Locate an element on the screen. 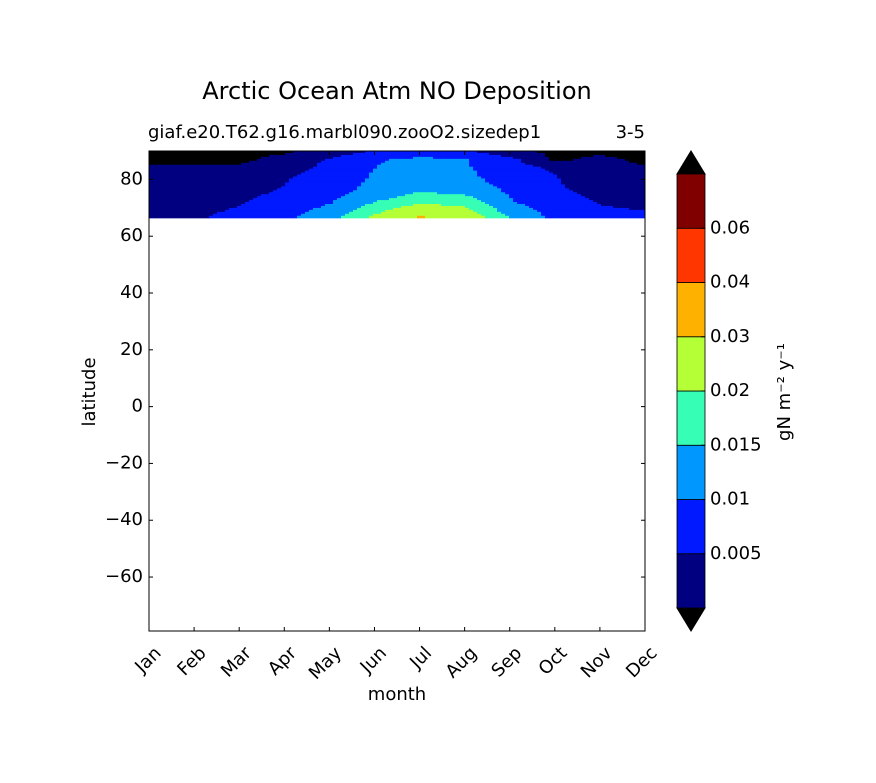 The width and height of the screenshot is (876, 783). y-tick-label: −60 is located at coordinates (124, 576).